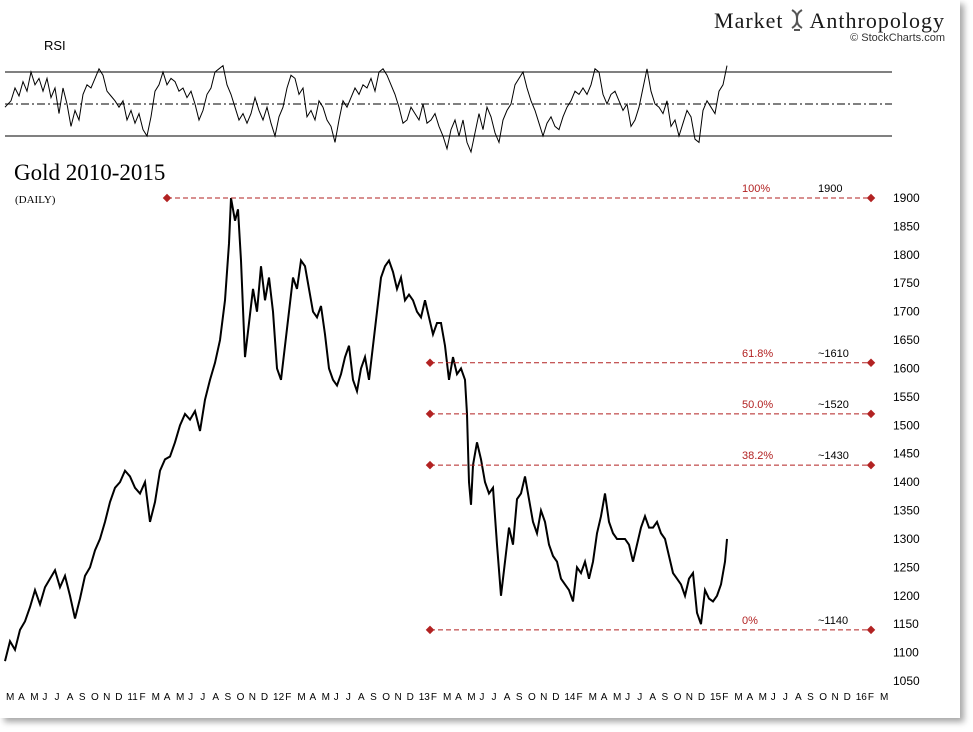 The image size is (973, 732). What do you see at coordinates (906, 596) in the screenshot?
I see `y-tick-label: 1200` at bounding box center [906, 596].